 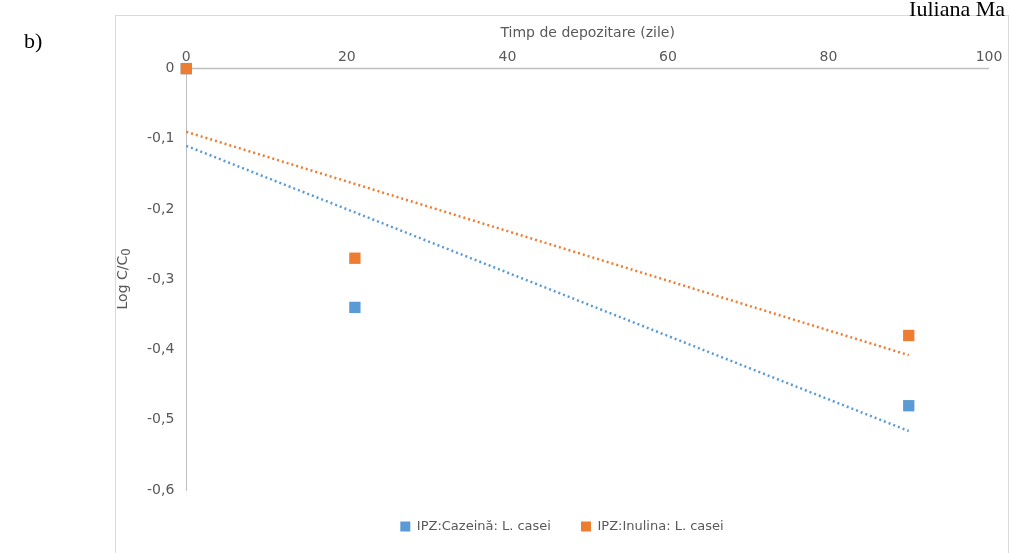 I want to click on x-tick-label: 40, so click(x=507, y=55).